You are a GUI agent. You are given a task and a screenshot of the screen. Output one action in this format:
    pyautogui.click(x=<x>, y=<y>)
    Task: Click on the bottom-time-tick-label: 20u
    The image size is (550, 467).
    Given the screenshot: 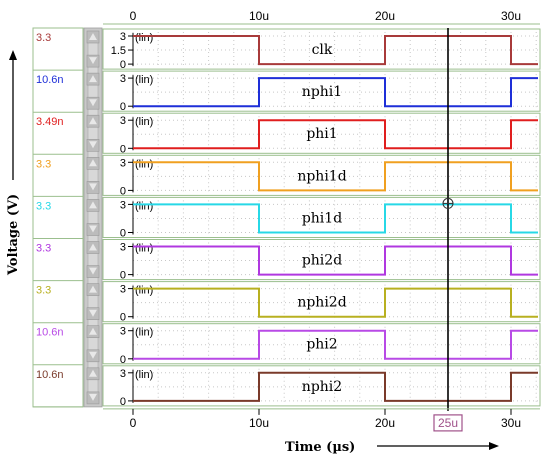 What is the action you would take?
    pyautogui.click(x=385, y=423)
    